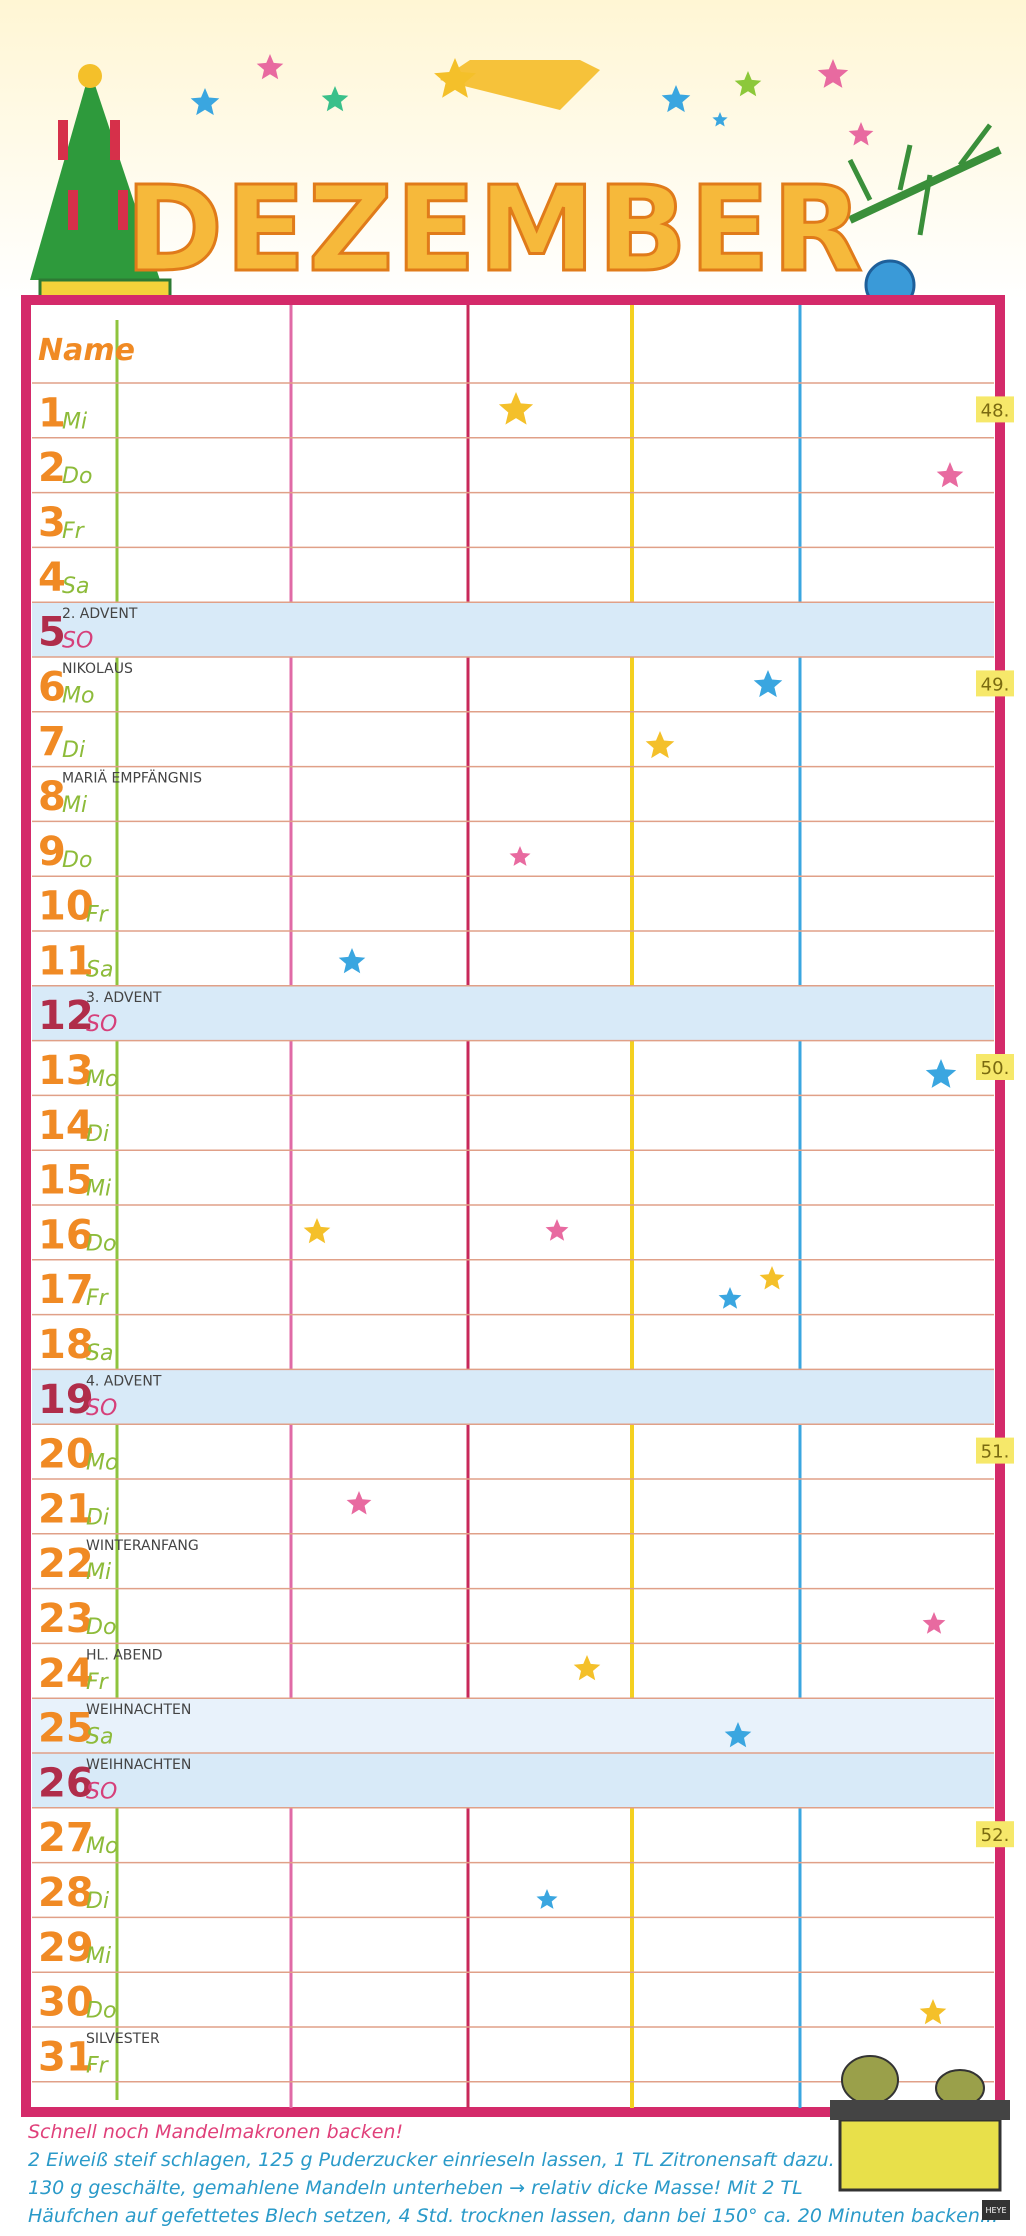  Describe the element at coordinates (52, 633) in the screenshot. I see `day-number: 5` at that location.